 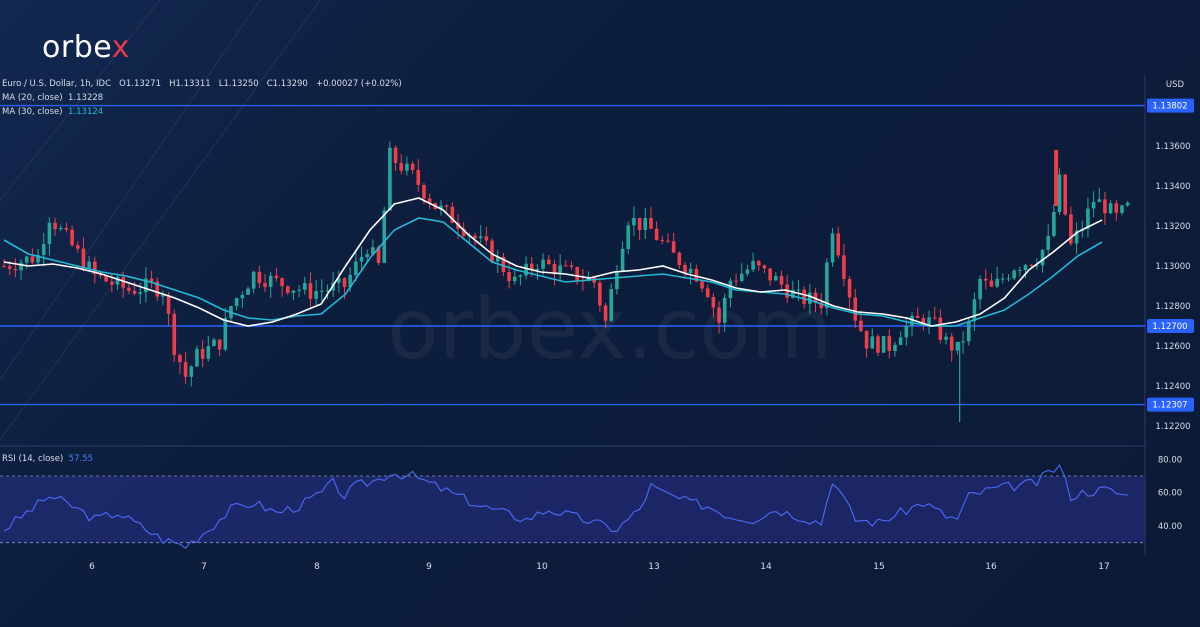 What do you see at coordinates (1170, 527) in the screenshot?
I see `rsi-tick-label: 40.00` at bounding box center [1170, 527].